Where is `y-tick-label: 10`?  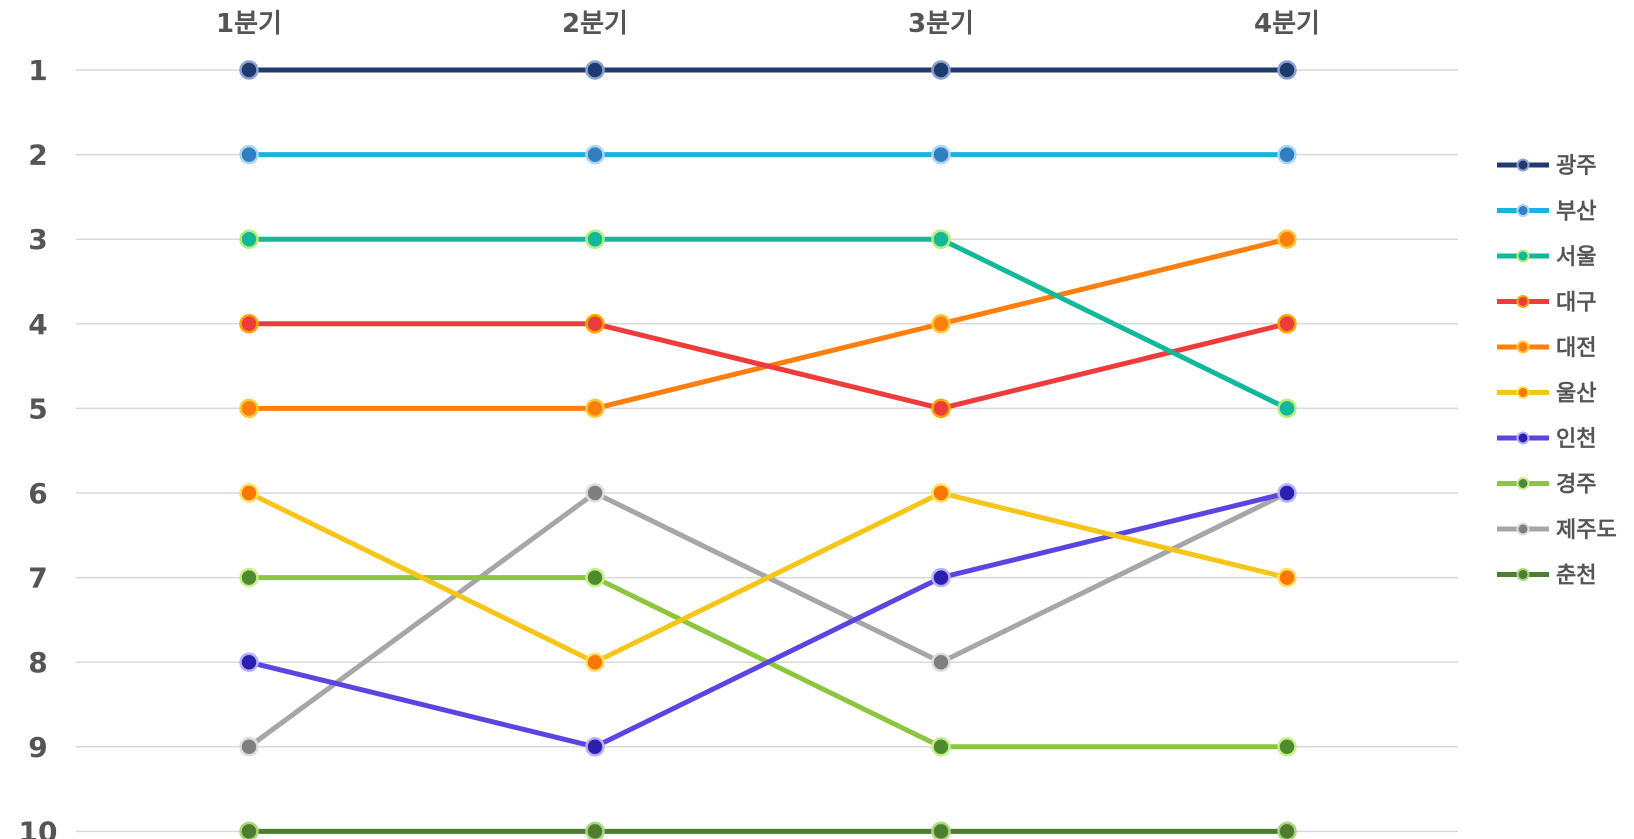
y-tick-label: 10 is located at coordinates (38, 827).